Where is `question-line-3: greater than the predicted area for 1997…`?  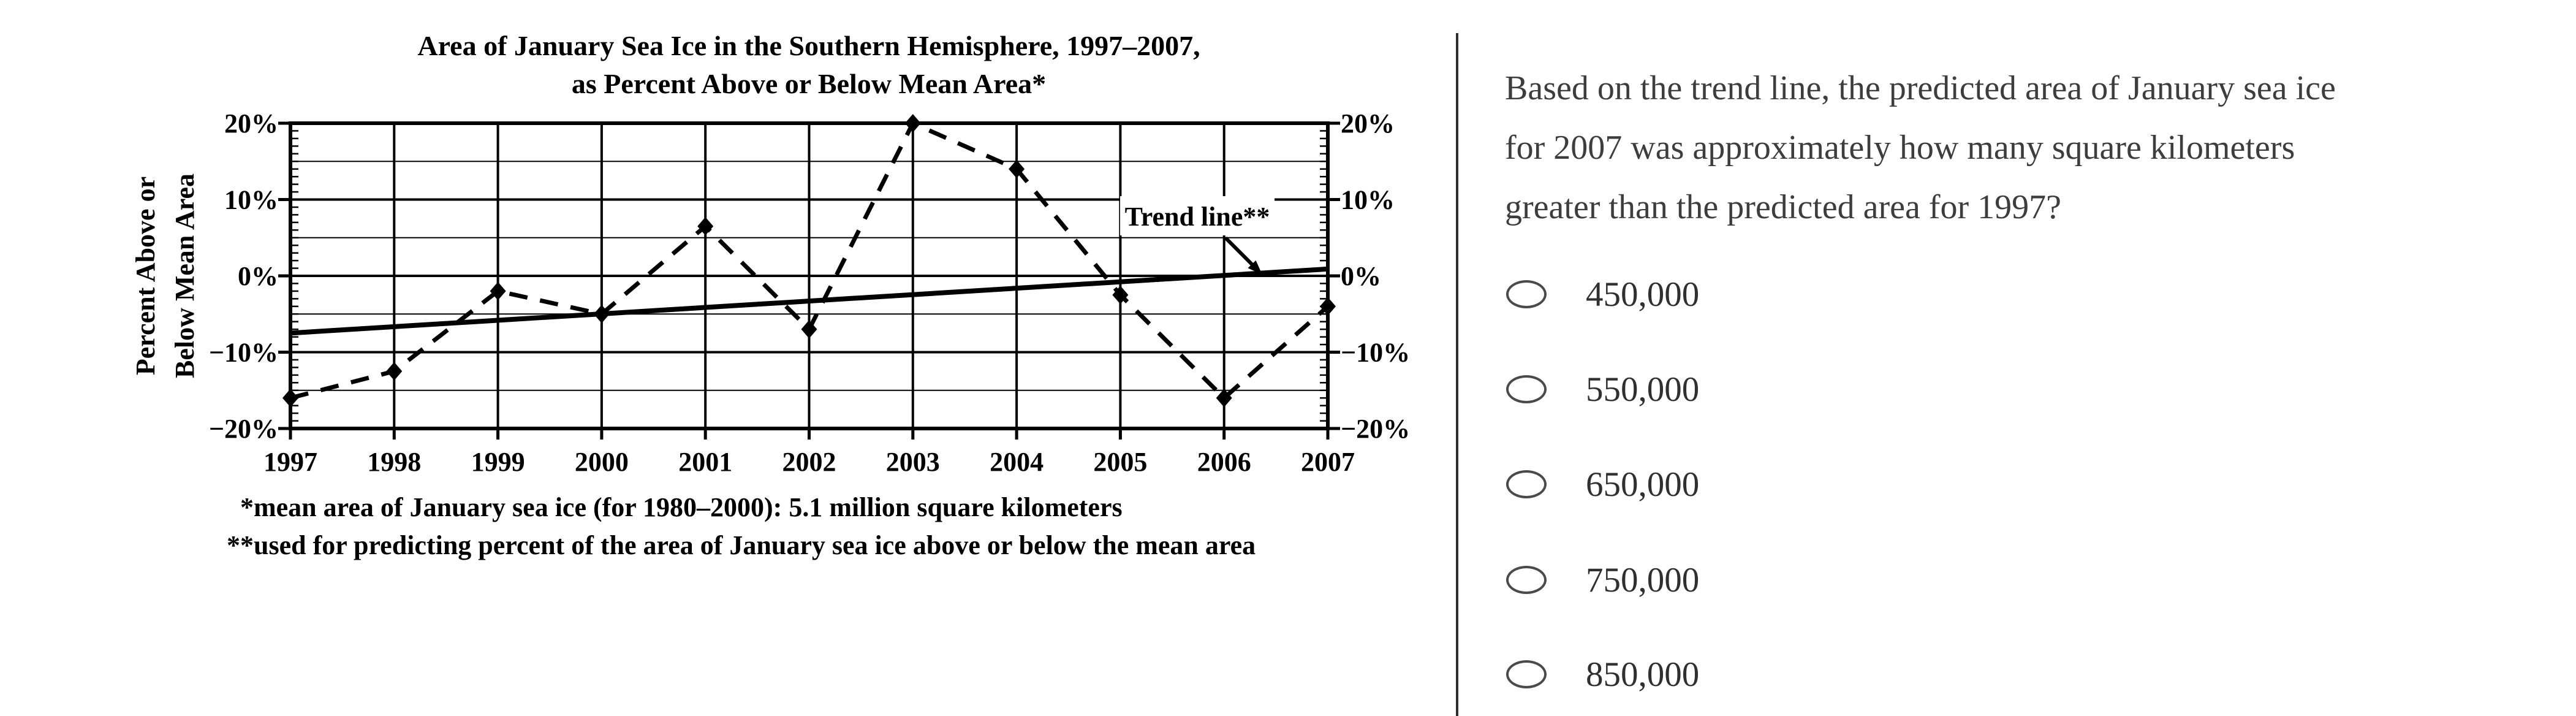
question-line-3: greater than the predicted area for 1997… is located at coordinates (1783, 207).